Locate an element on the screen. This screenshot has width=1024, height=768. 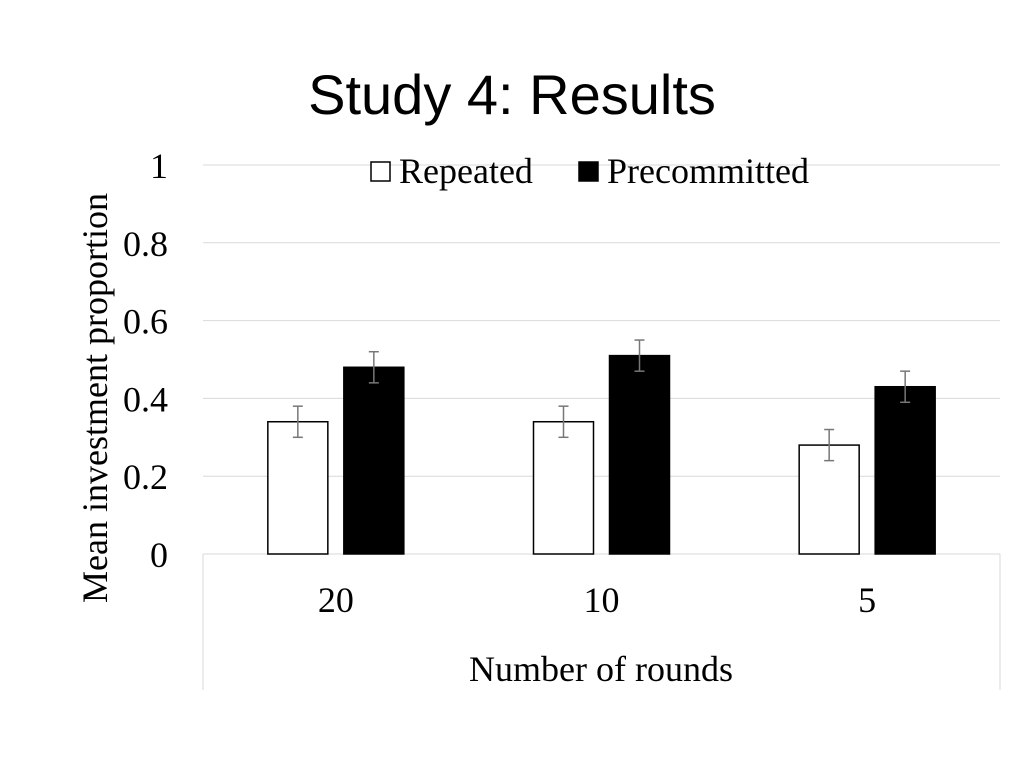
legend: Repeated Precommitted is located at coordinates (589, 171).